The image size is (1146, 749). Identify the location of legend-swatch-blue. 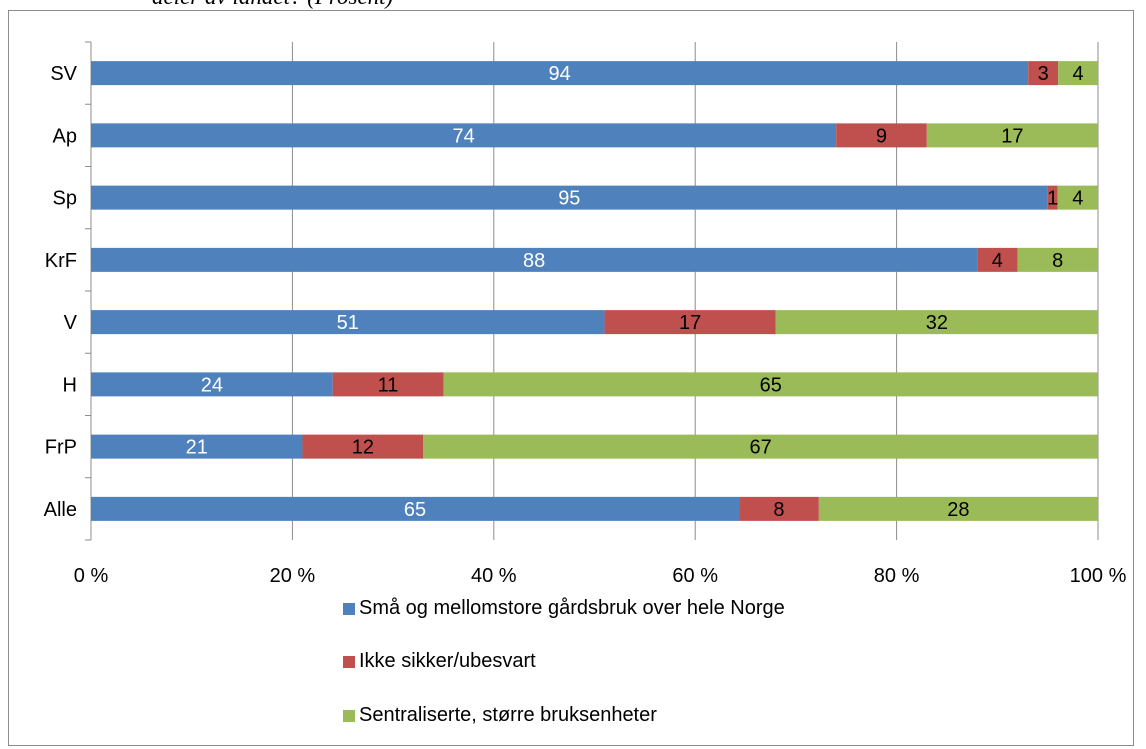
(349, 609).